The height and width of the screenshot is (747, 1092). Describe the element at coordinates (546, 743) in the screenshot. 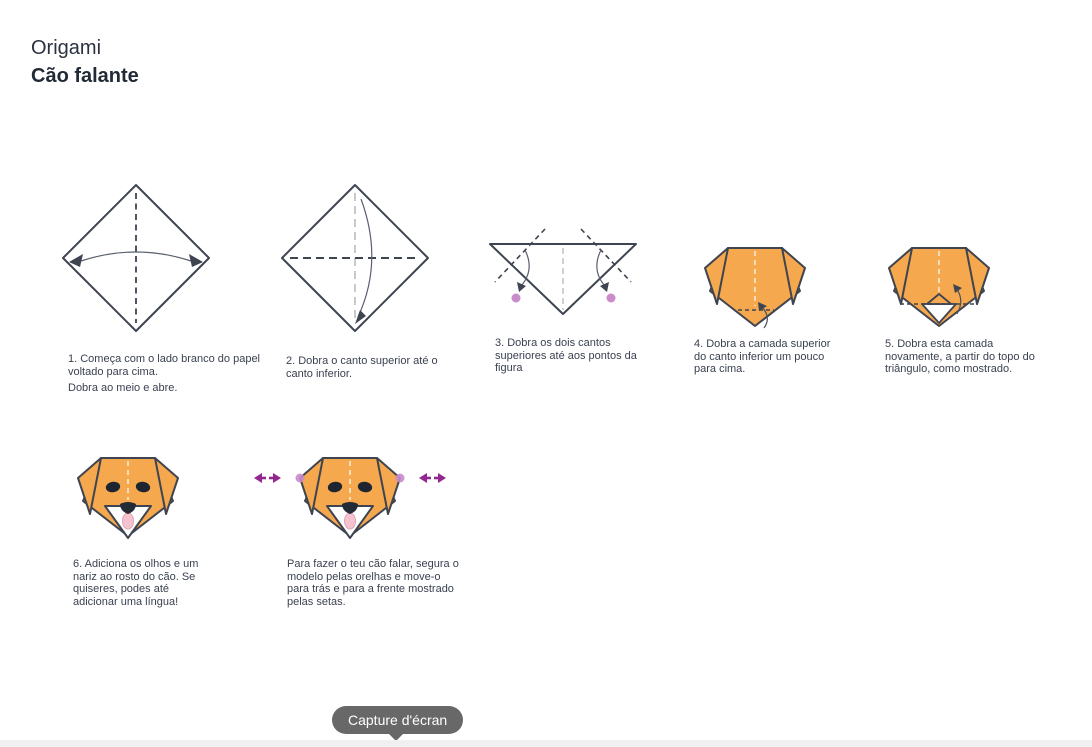

I see `bottom-edge-strip` at that location.